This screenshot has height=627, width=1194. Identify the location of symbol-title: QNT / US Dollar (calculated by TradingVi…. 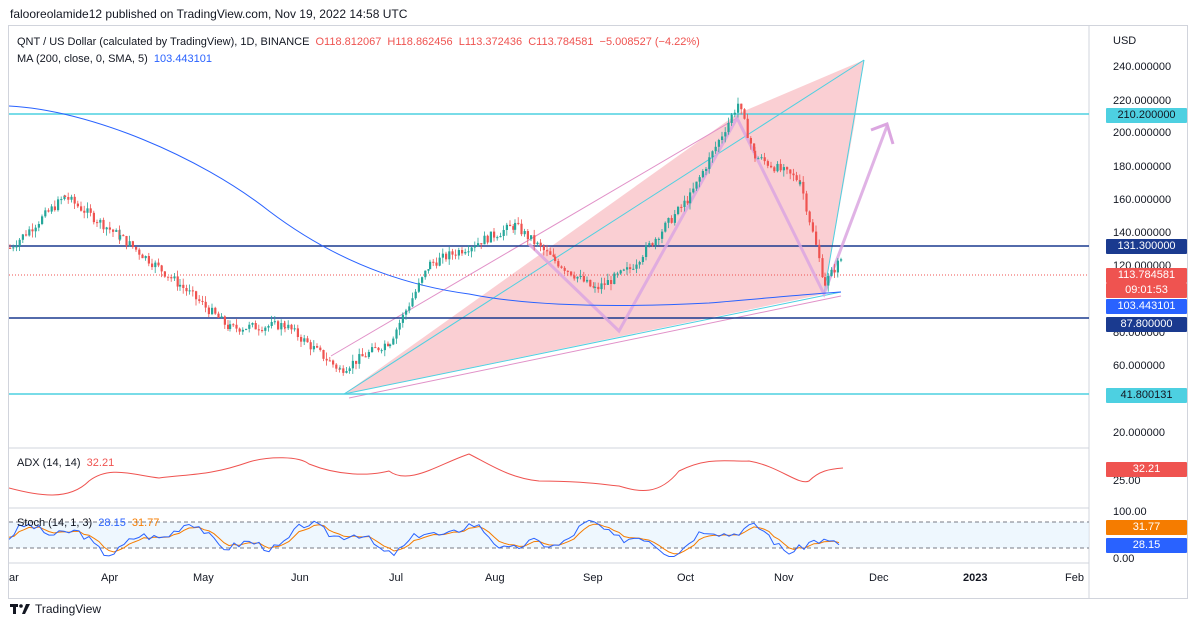
(163, 42).